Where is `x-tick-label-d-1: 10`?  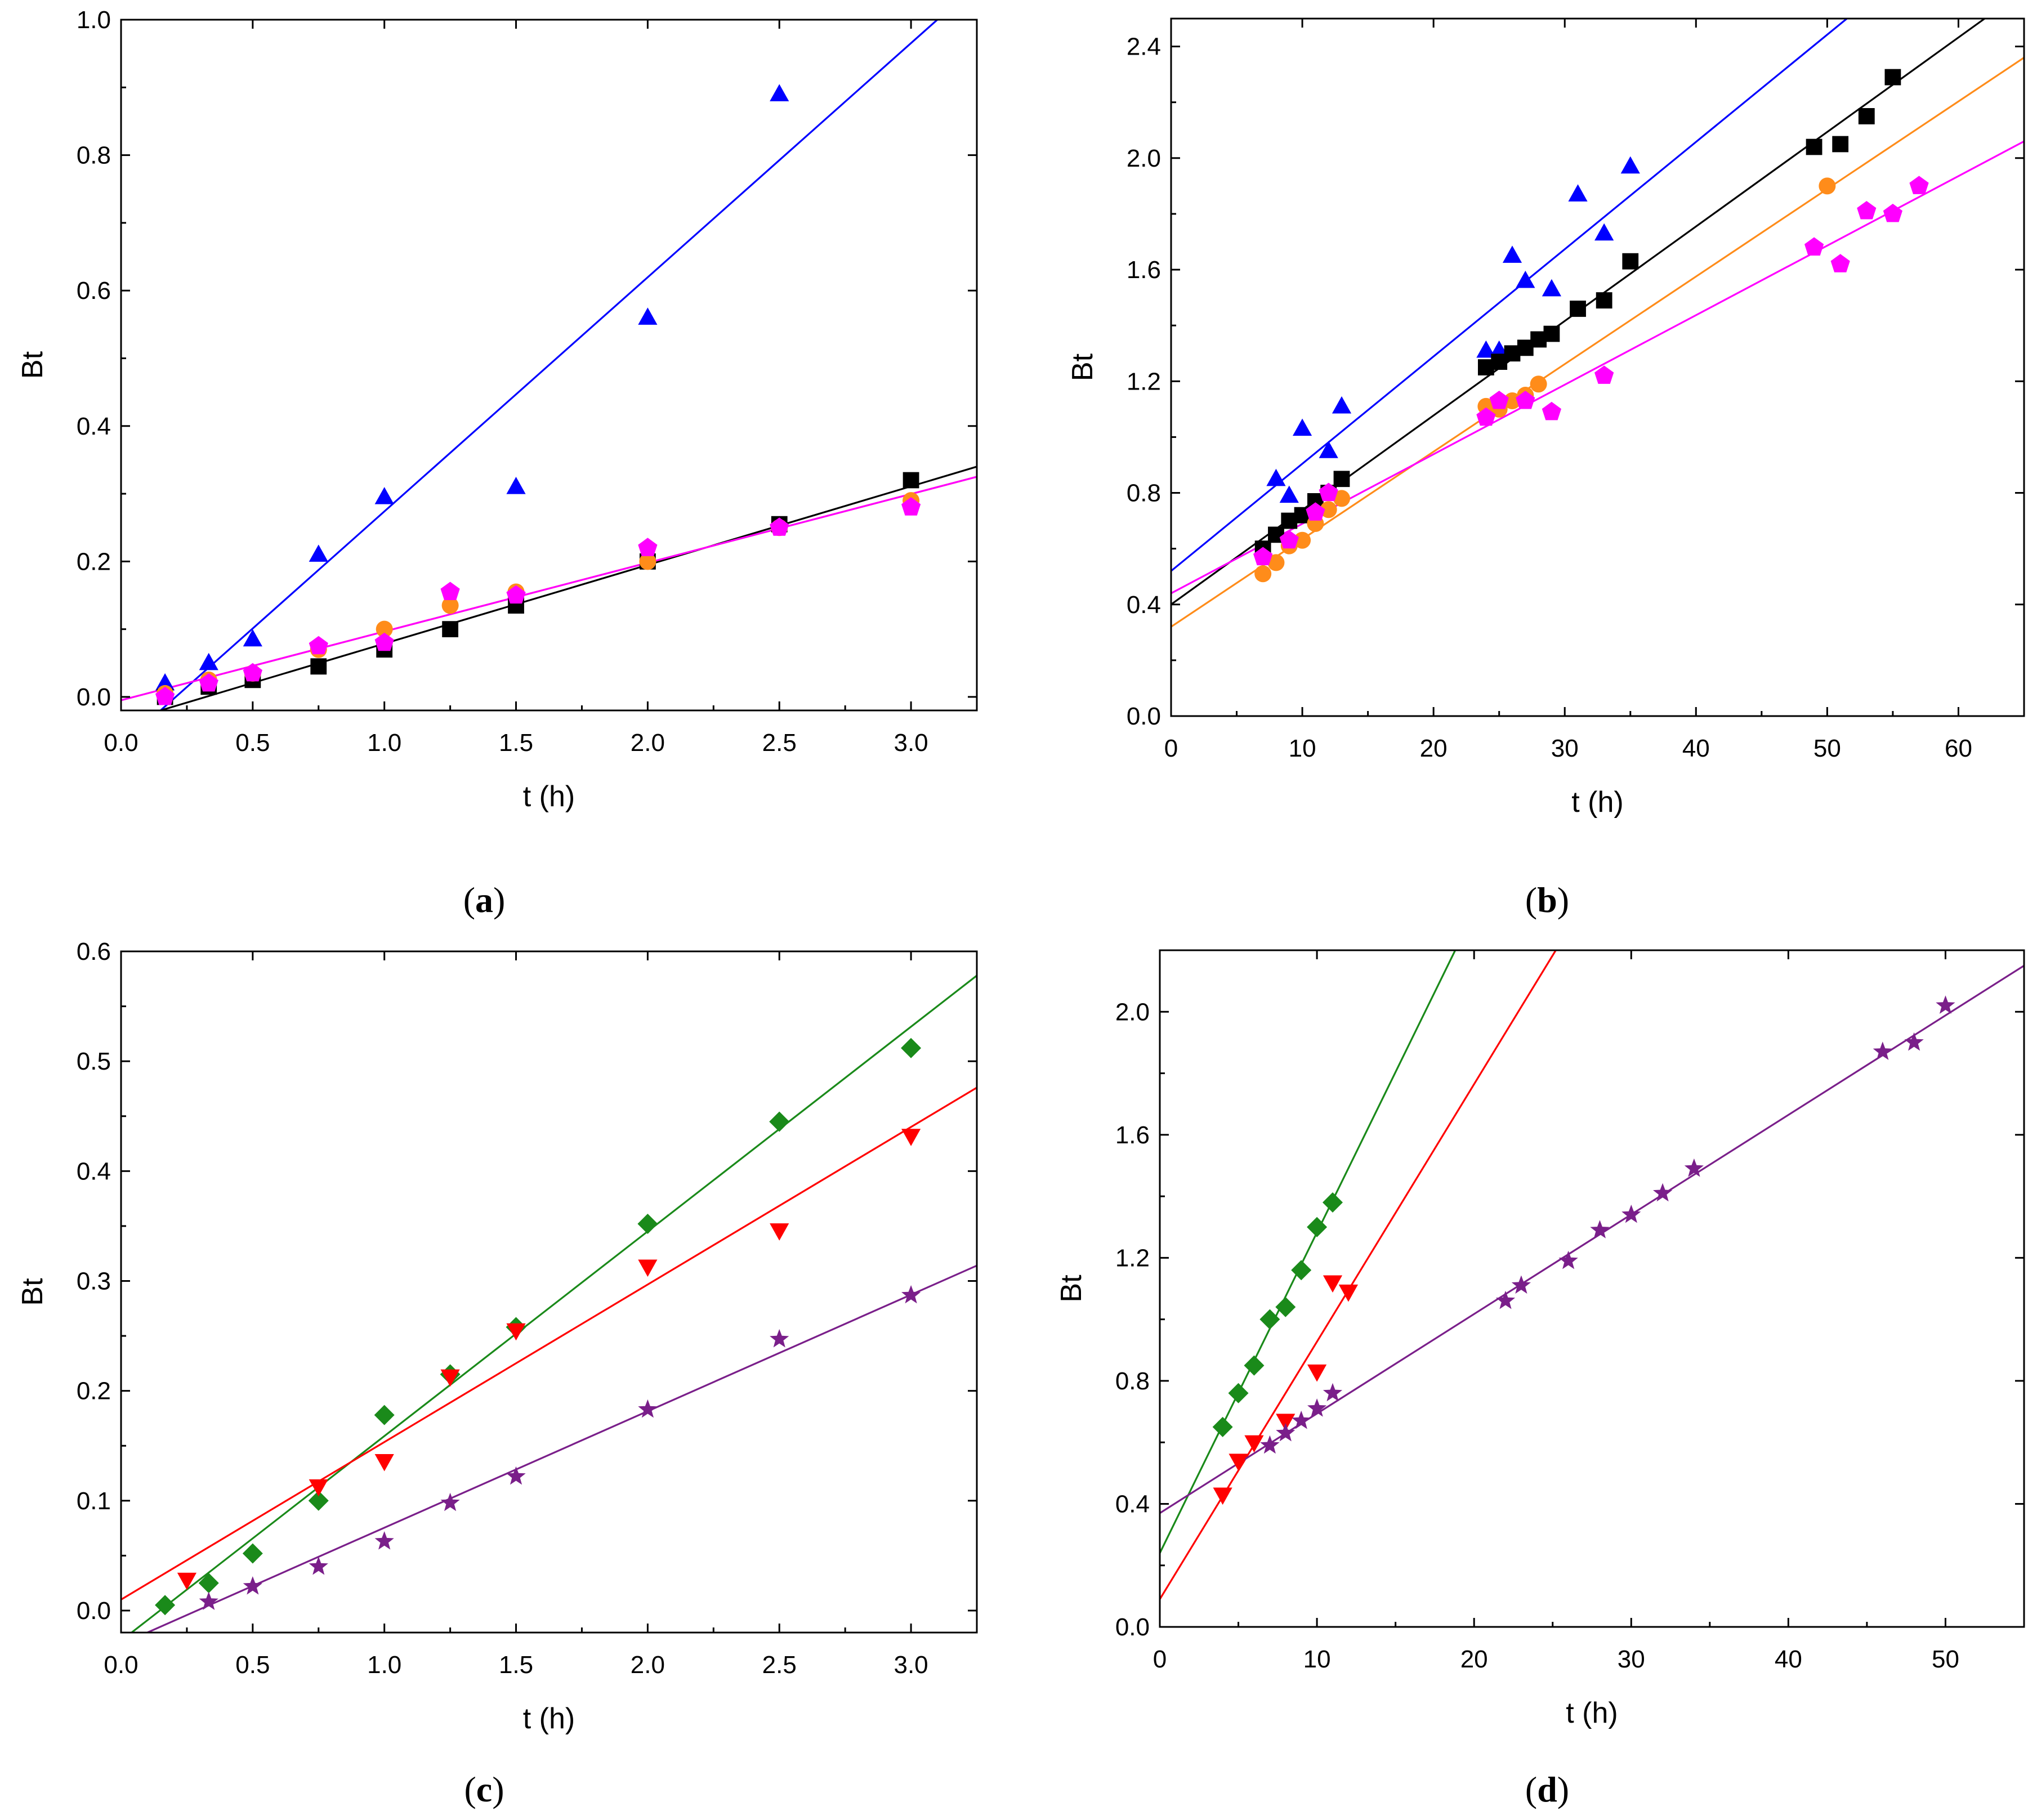 x-tick-label-d-1: 10 is located at coordinates (1317, 1659).